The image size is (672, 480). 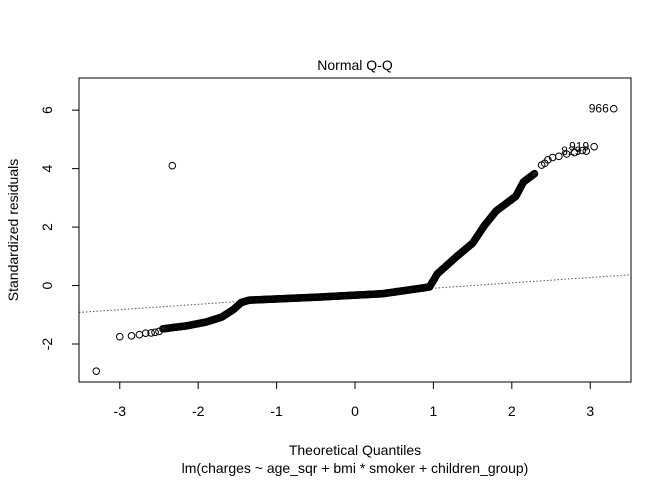 I want to click on x-tick-label: -2, so click(x=198, y=411).